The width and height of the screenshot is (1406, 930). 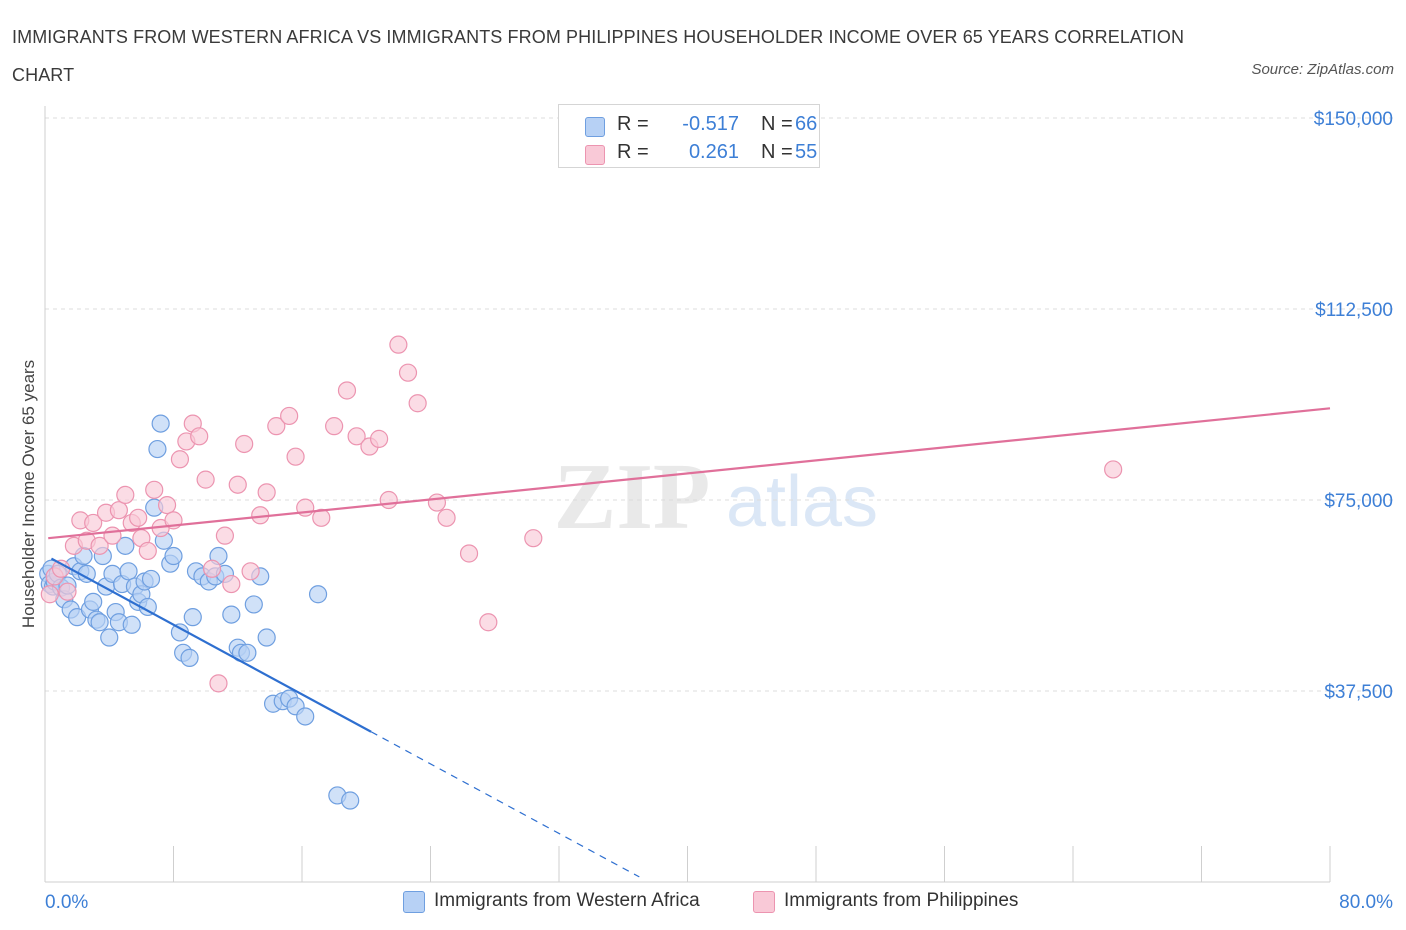 What do you see at coordinates (713, 152) in the screenshot?
I see `legend-r-value: 0.261` at bounding box center [713, 152].